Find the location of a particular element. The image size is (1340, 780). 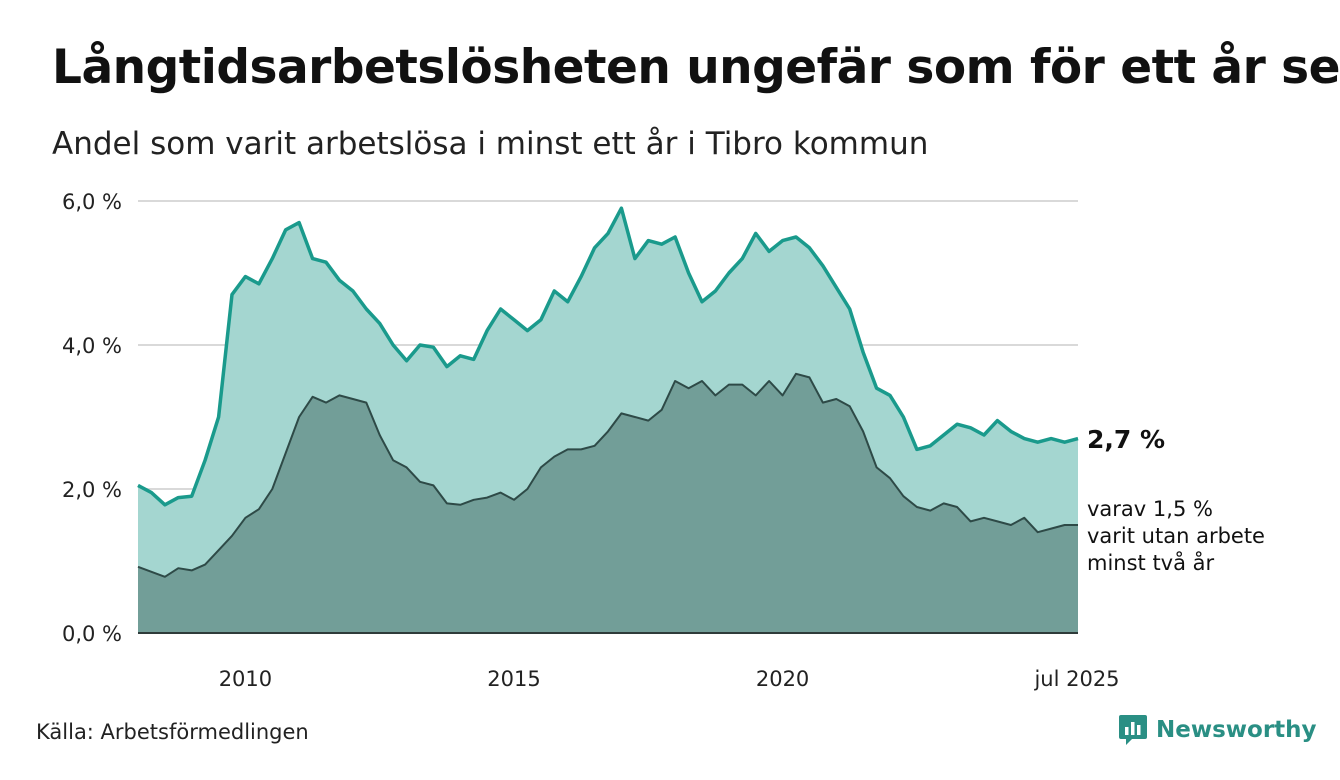

x-tick-label: jul 2025 is located at coordinates (1076, 679).